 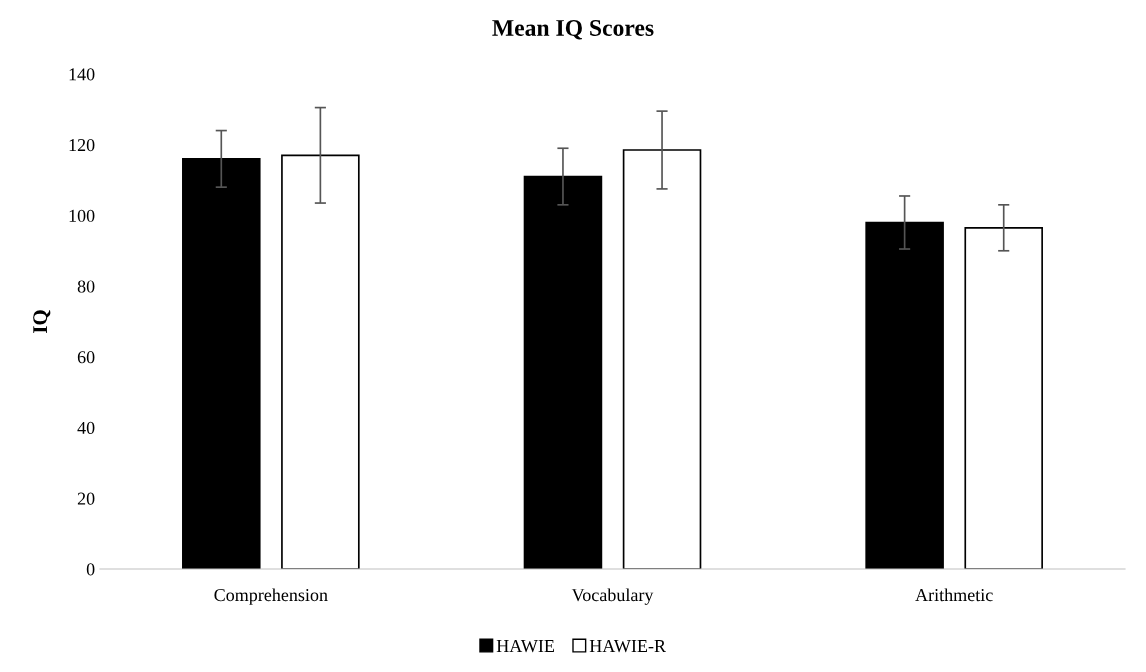 I want to click on y-tick-label: 20, so click(x=86, y=498).